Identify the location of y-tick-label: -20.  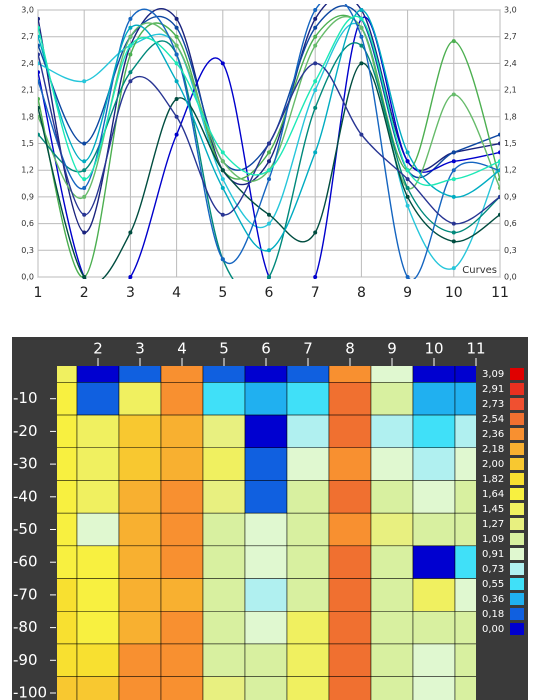
(25, 431).